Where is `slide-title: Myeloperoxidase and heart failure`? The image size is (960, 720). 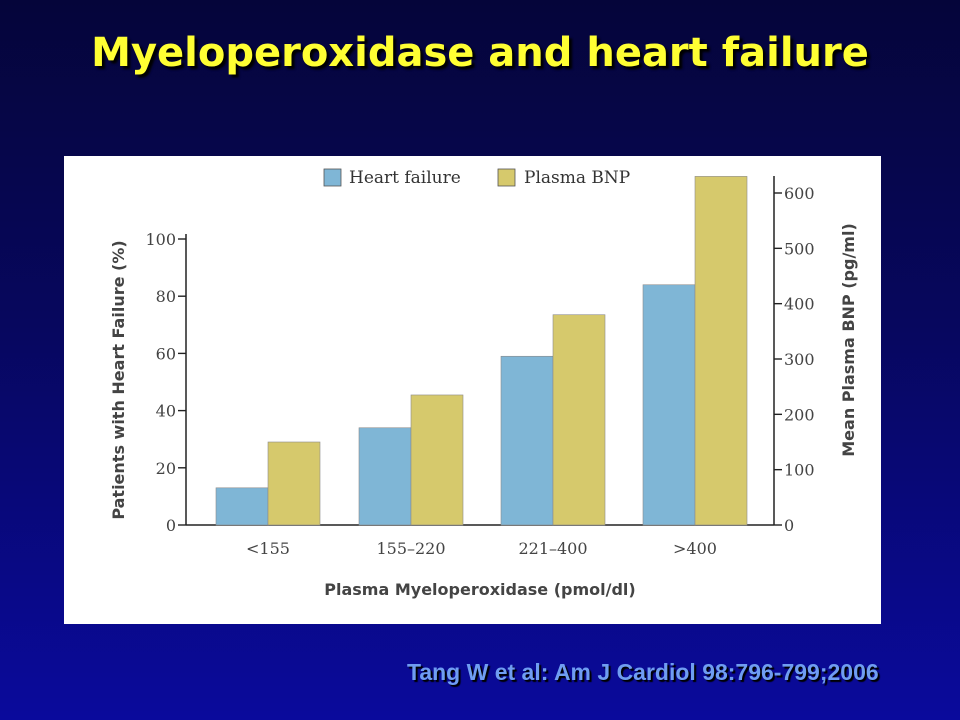
slide-title: Myeloperoxidase and heart failure is located at coordinates (480, 53).